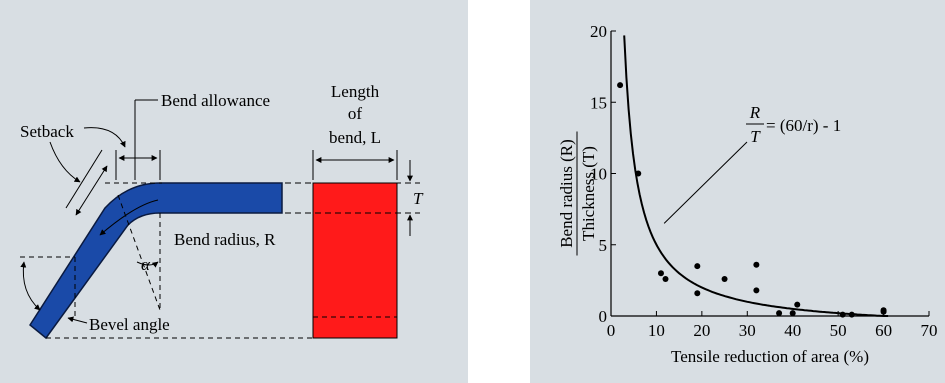  What do you see at coordinates (929, 330) in the screenshot?
I see `x-tick-label: 70` at bounding box center [929, 330].